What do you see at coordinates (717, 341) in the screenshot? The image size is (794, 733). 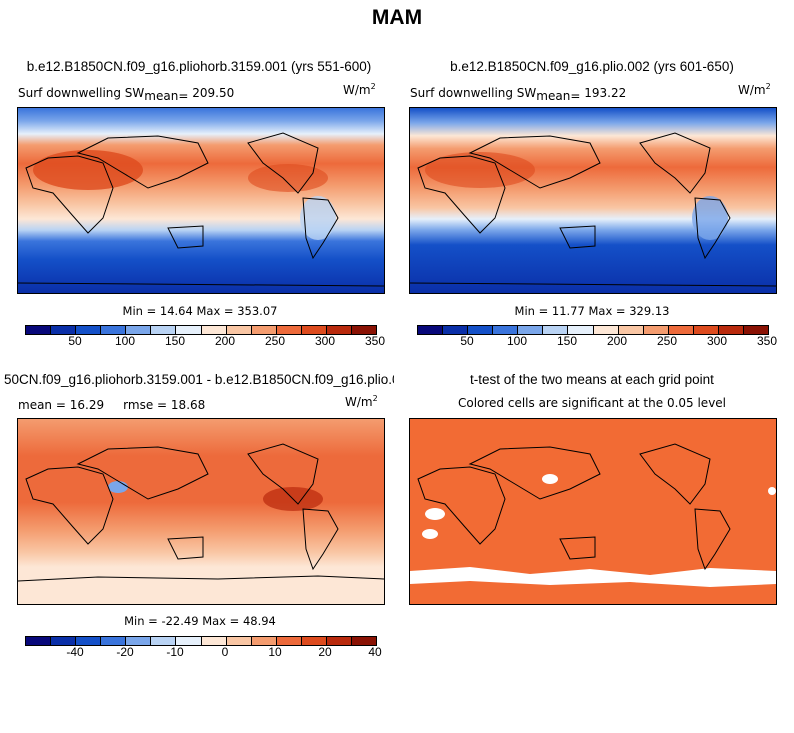 I see `panel2-colorbar-tick: 300` at bounding box center [717, 341].